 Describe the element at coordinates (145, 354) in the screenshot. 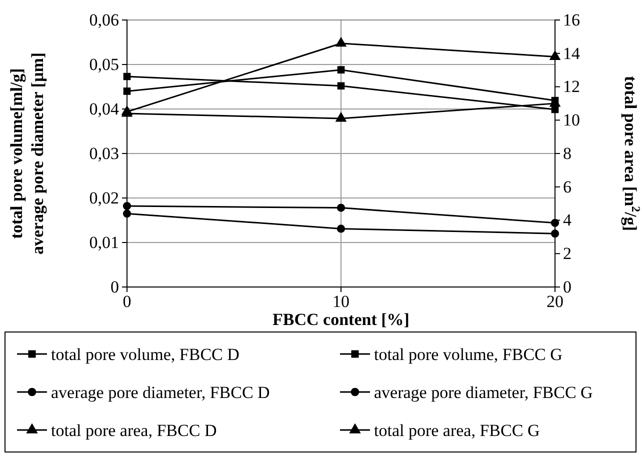

I see `legend-label: total pore volume, FBCC D` at that location.